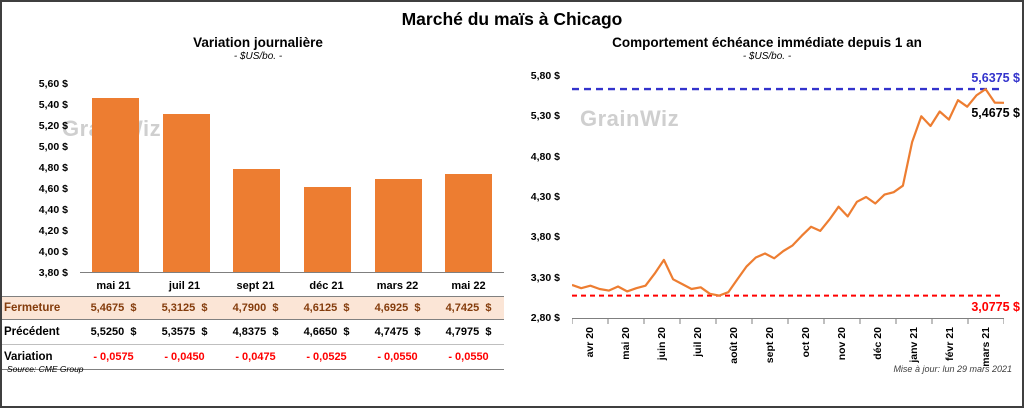 This screenshot has height=408, width=1024. What do you see at coordinates (468, 332) in the screenshot?
I see `table-value: 4,7975 $` at bounding box center [468, 332].